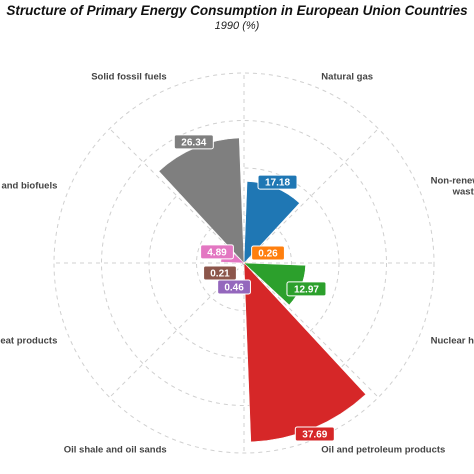 The width and height of the screenshot is (474, 474). I want to click on category-label-non-renewable-waste: Non-renewablewaste, so click(452, 187).